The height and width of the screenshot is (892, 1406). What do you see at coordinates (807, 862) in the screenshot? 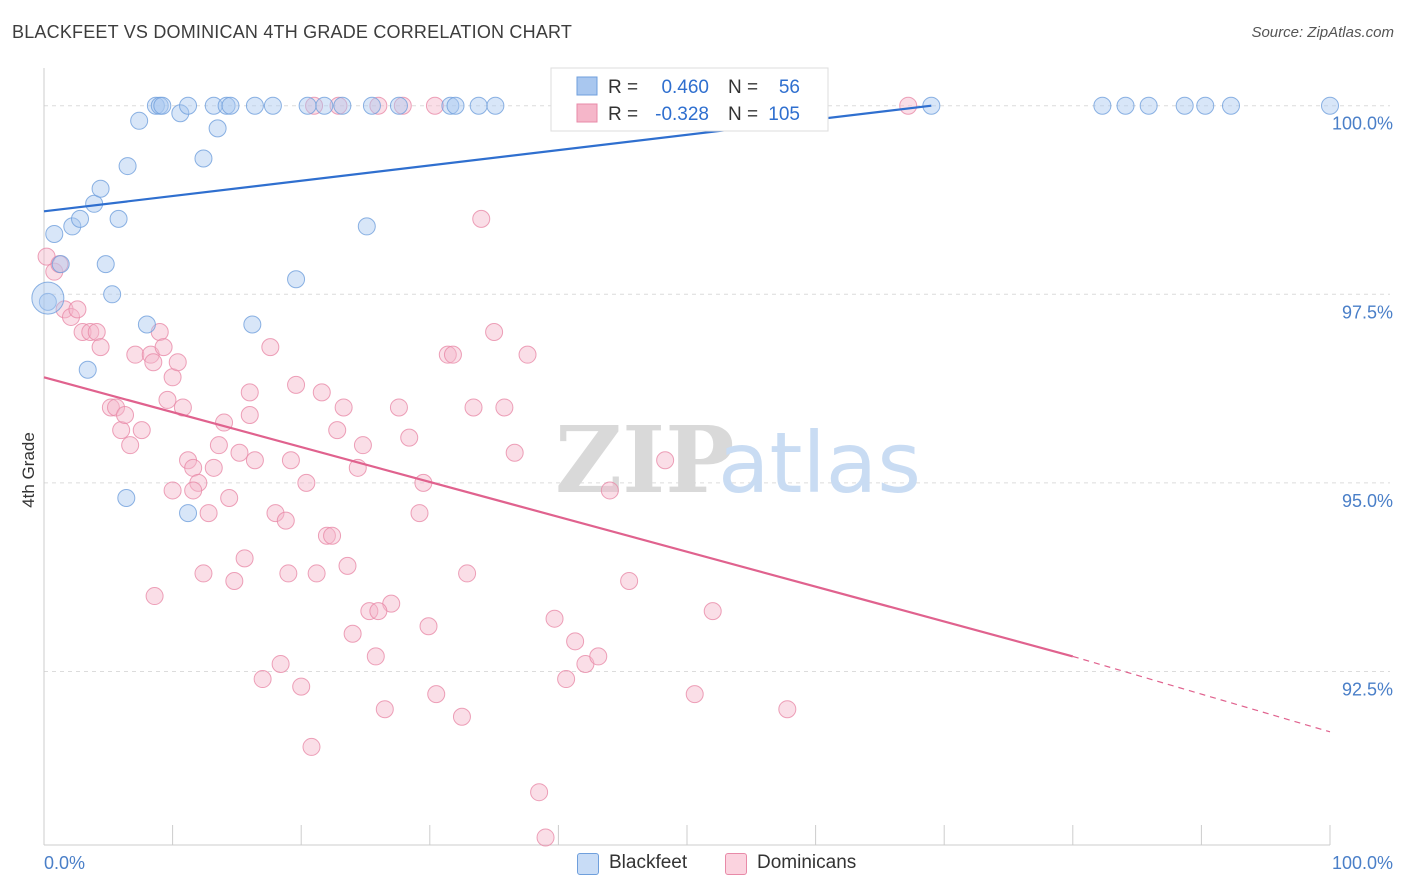
I see `legend-dominicans-label: Dominicans` at bounding box center [807, 862].